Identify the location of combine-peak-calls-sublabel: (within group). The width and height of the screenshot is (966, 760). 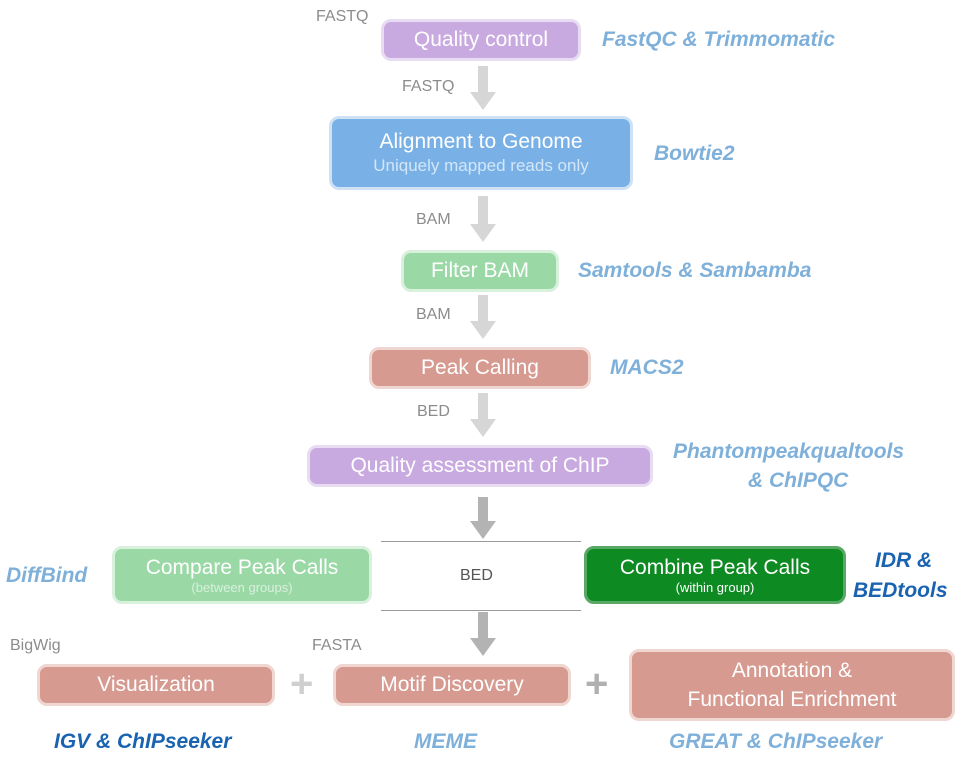
(715, 587).